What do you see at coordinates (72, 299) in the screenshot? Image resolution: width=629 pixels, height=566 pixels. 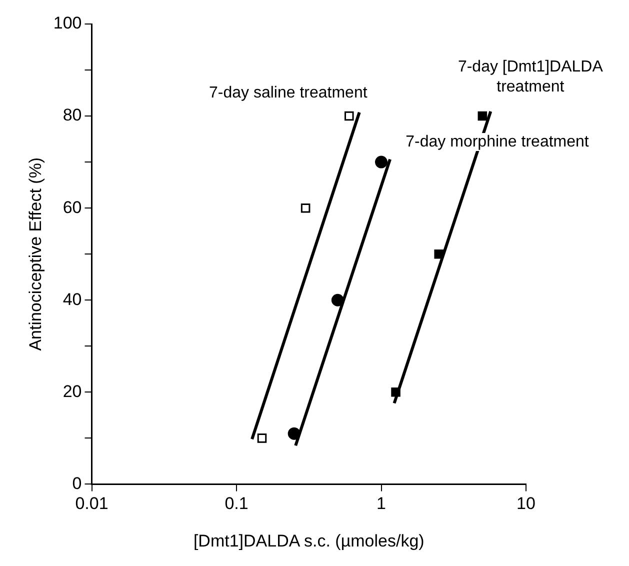 I see `y-tick-label: 40` at bounding box center [72, 299].